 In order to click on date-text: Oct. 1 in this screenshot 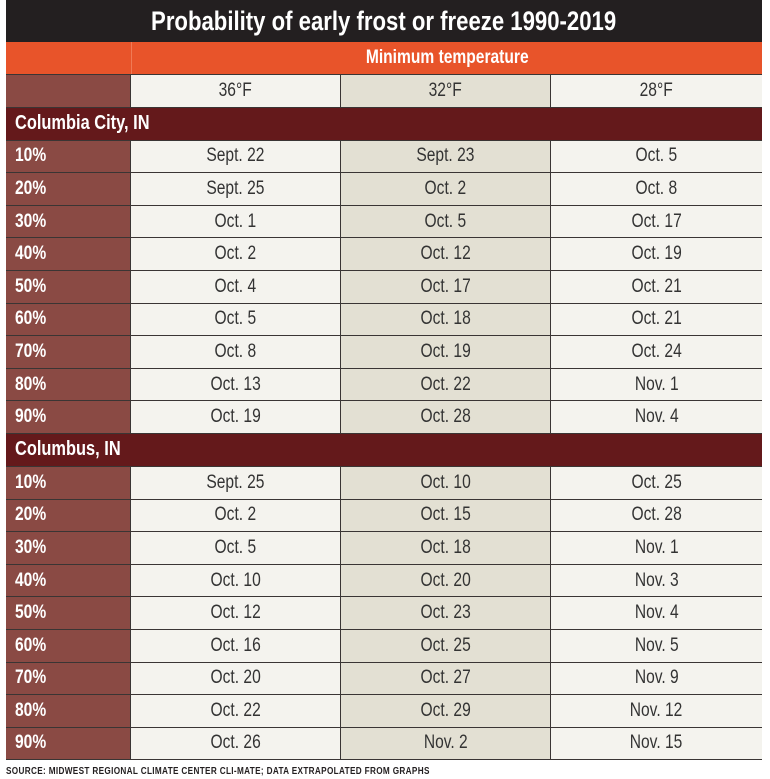, I will do `click(235, 221)`.